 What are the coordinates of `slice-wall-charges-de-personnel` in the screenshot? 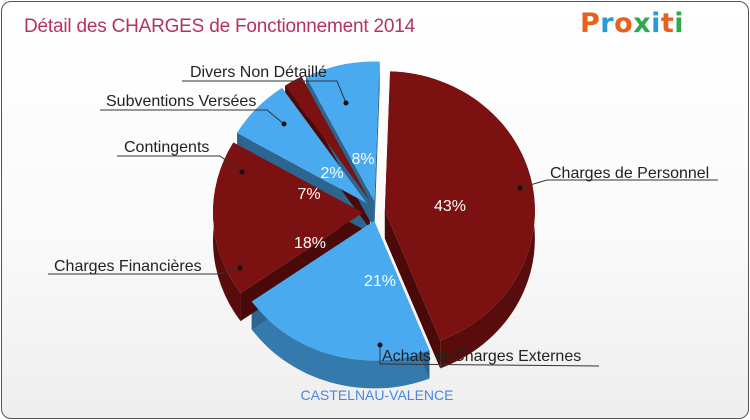 It's located at (412, 289).